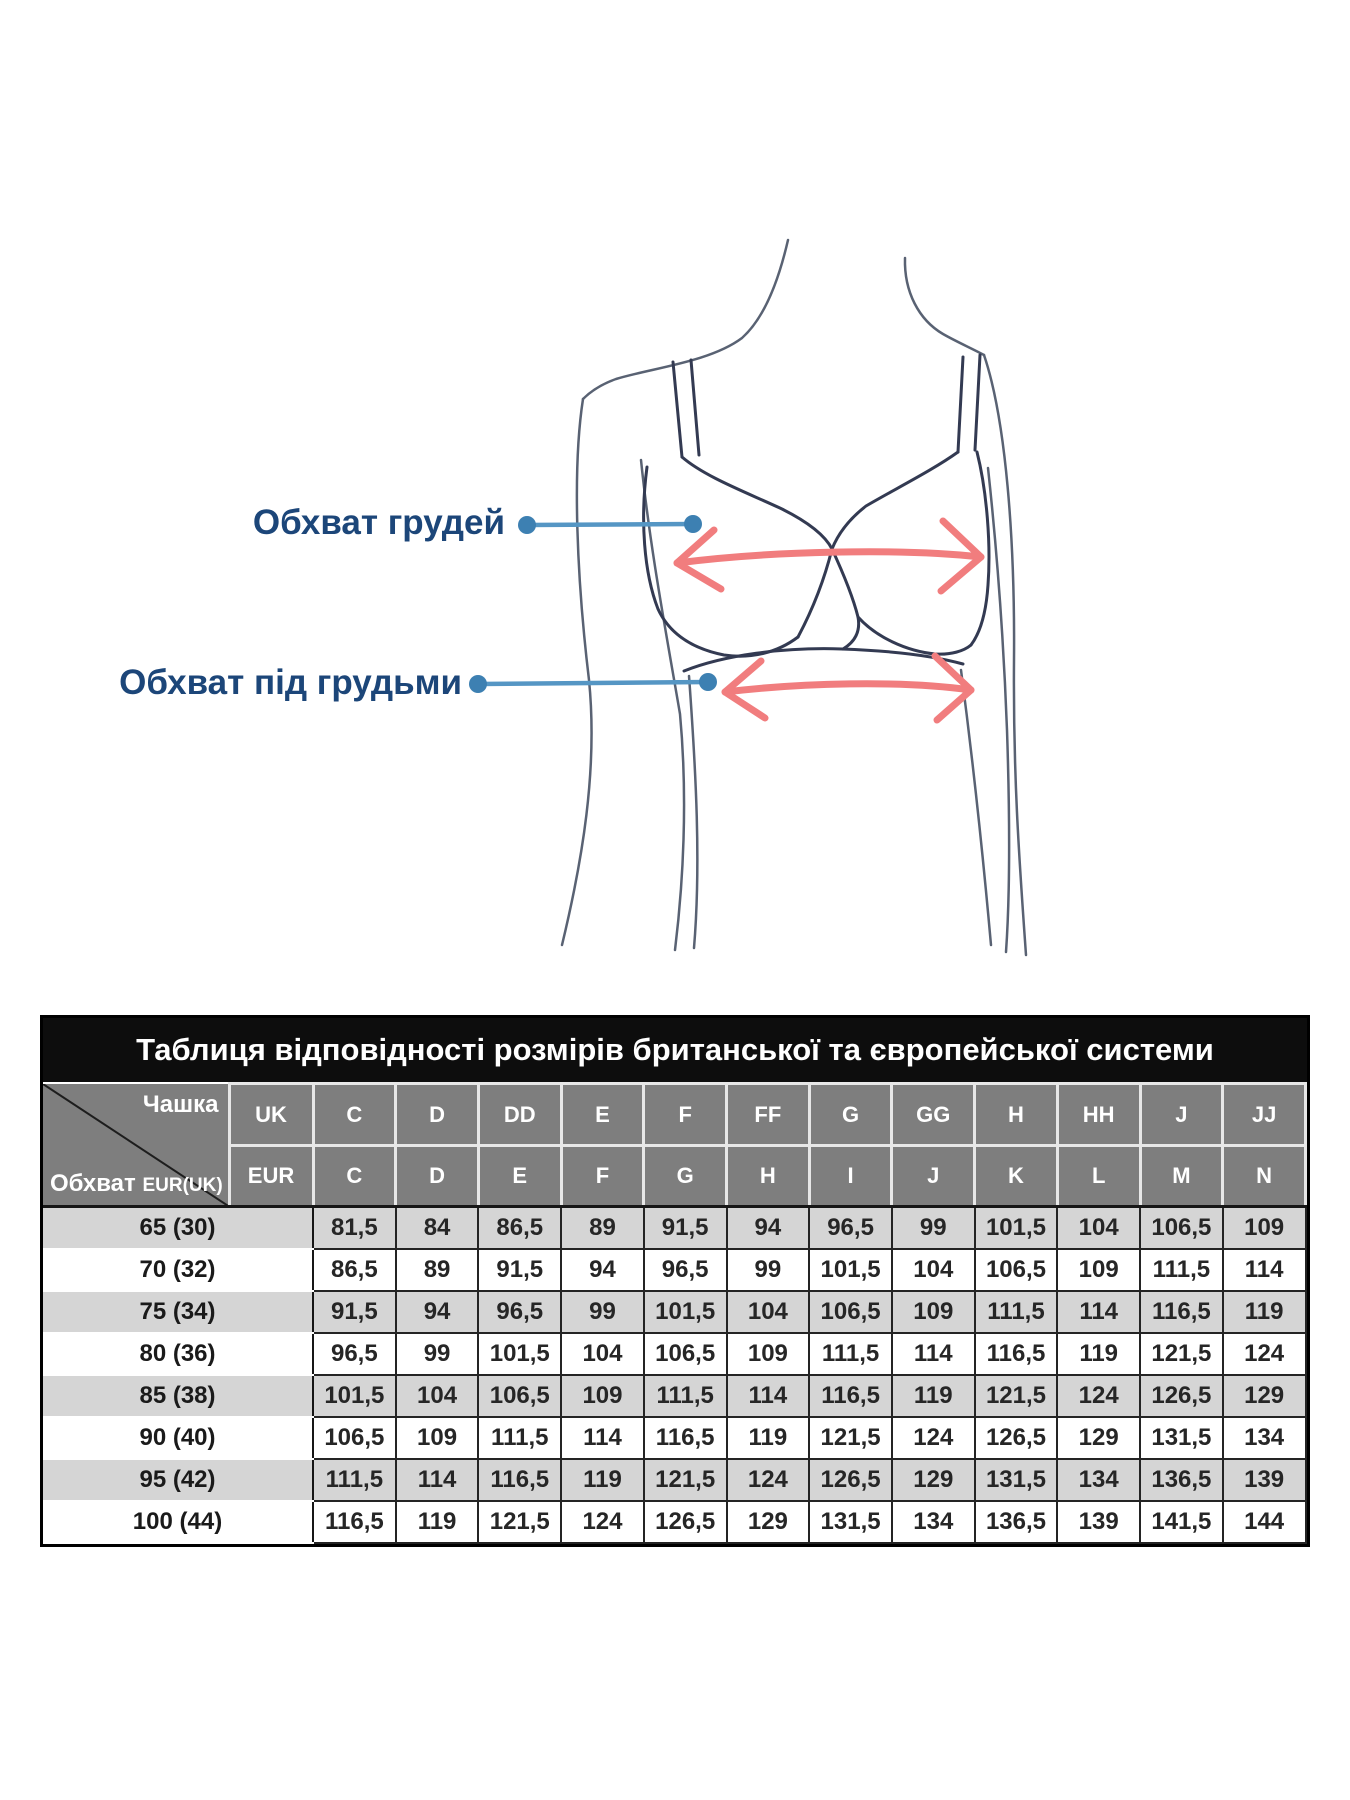 The width and height of the screenshot is (1350, 1800). What do you see at coordinates (354, 1114) in the screenshot?
I see `uk-cup-C: C` at bounding box center [354, 1114].